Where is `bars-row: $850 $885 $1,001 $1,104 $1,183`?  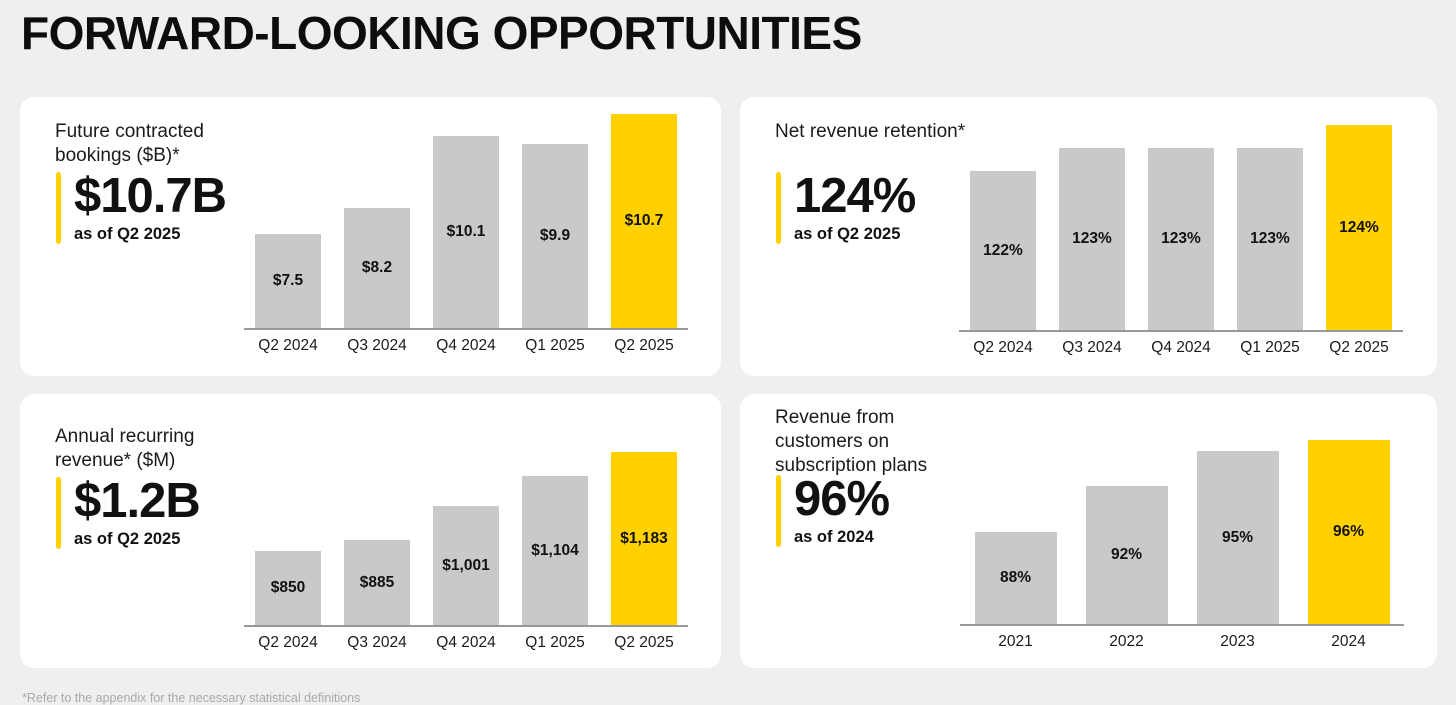 bars-row: $850 $885 $1,001 $1,104 $1,183 is located at coordinates (466, 537).